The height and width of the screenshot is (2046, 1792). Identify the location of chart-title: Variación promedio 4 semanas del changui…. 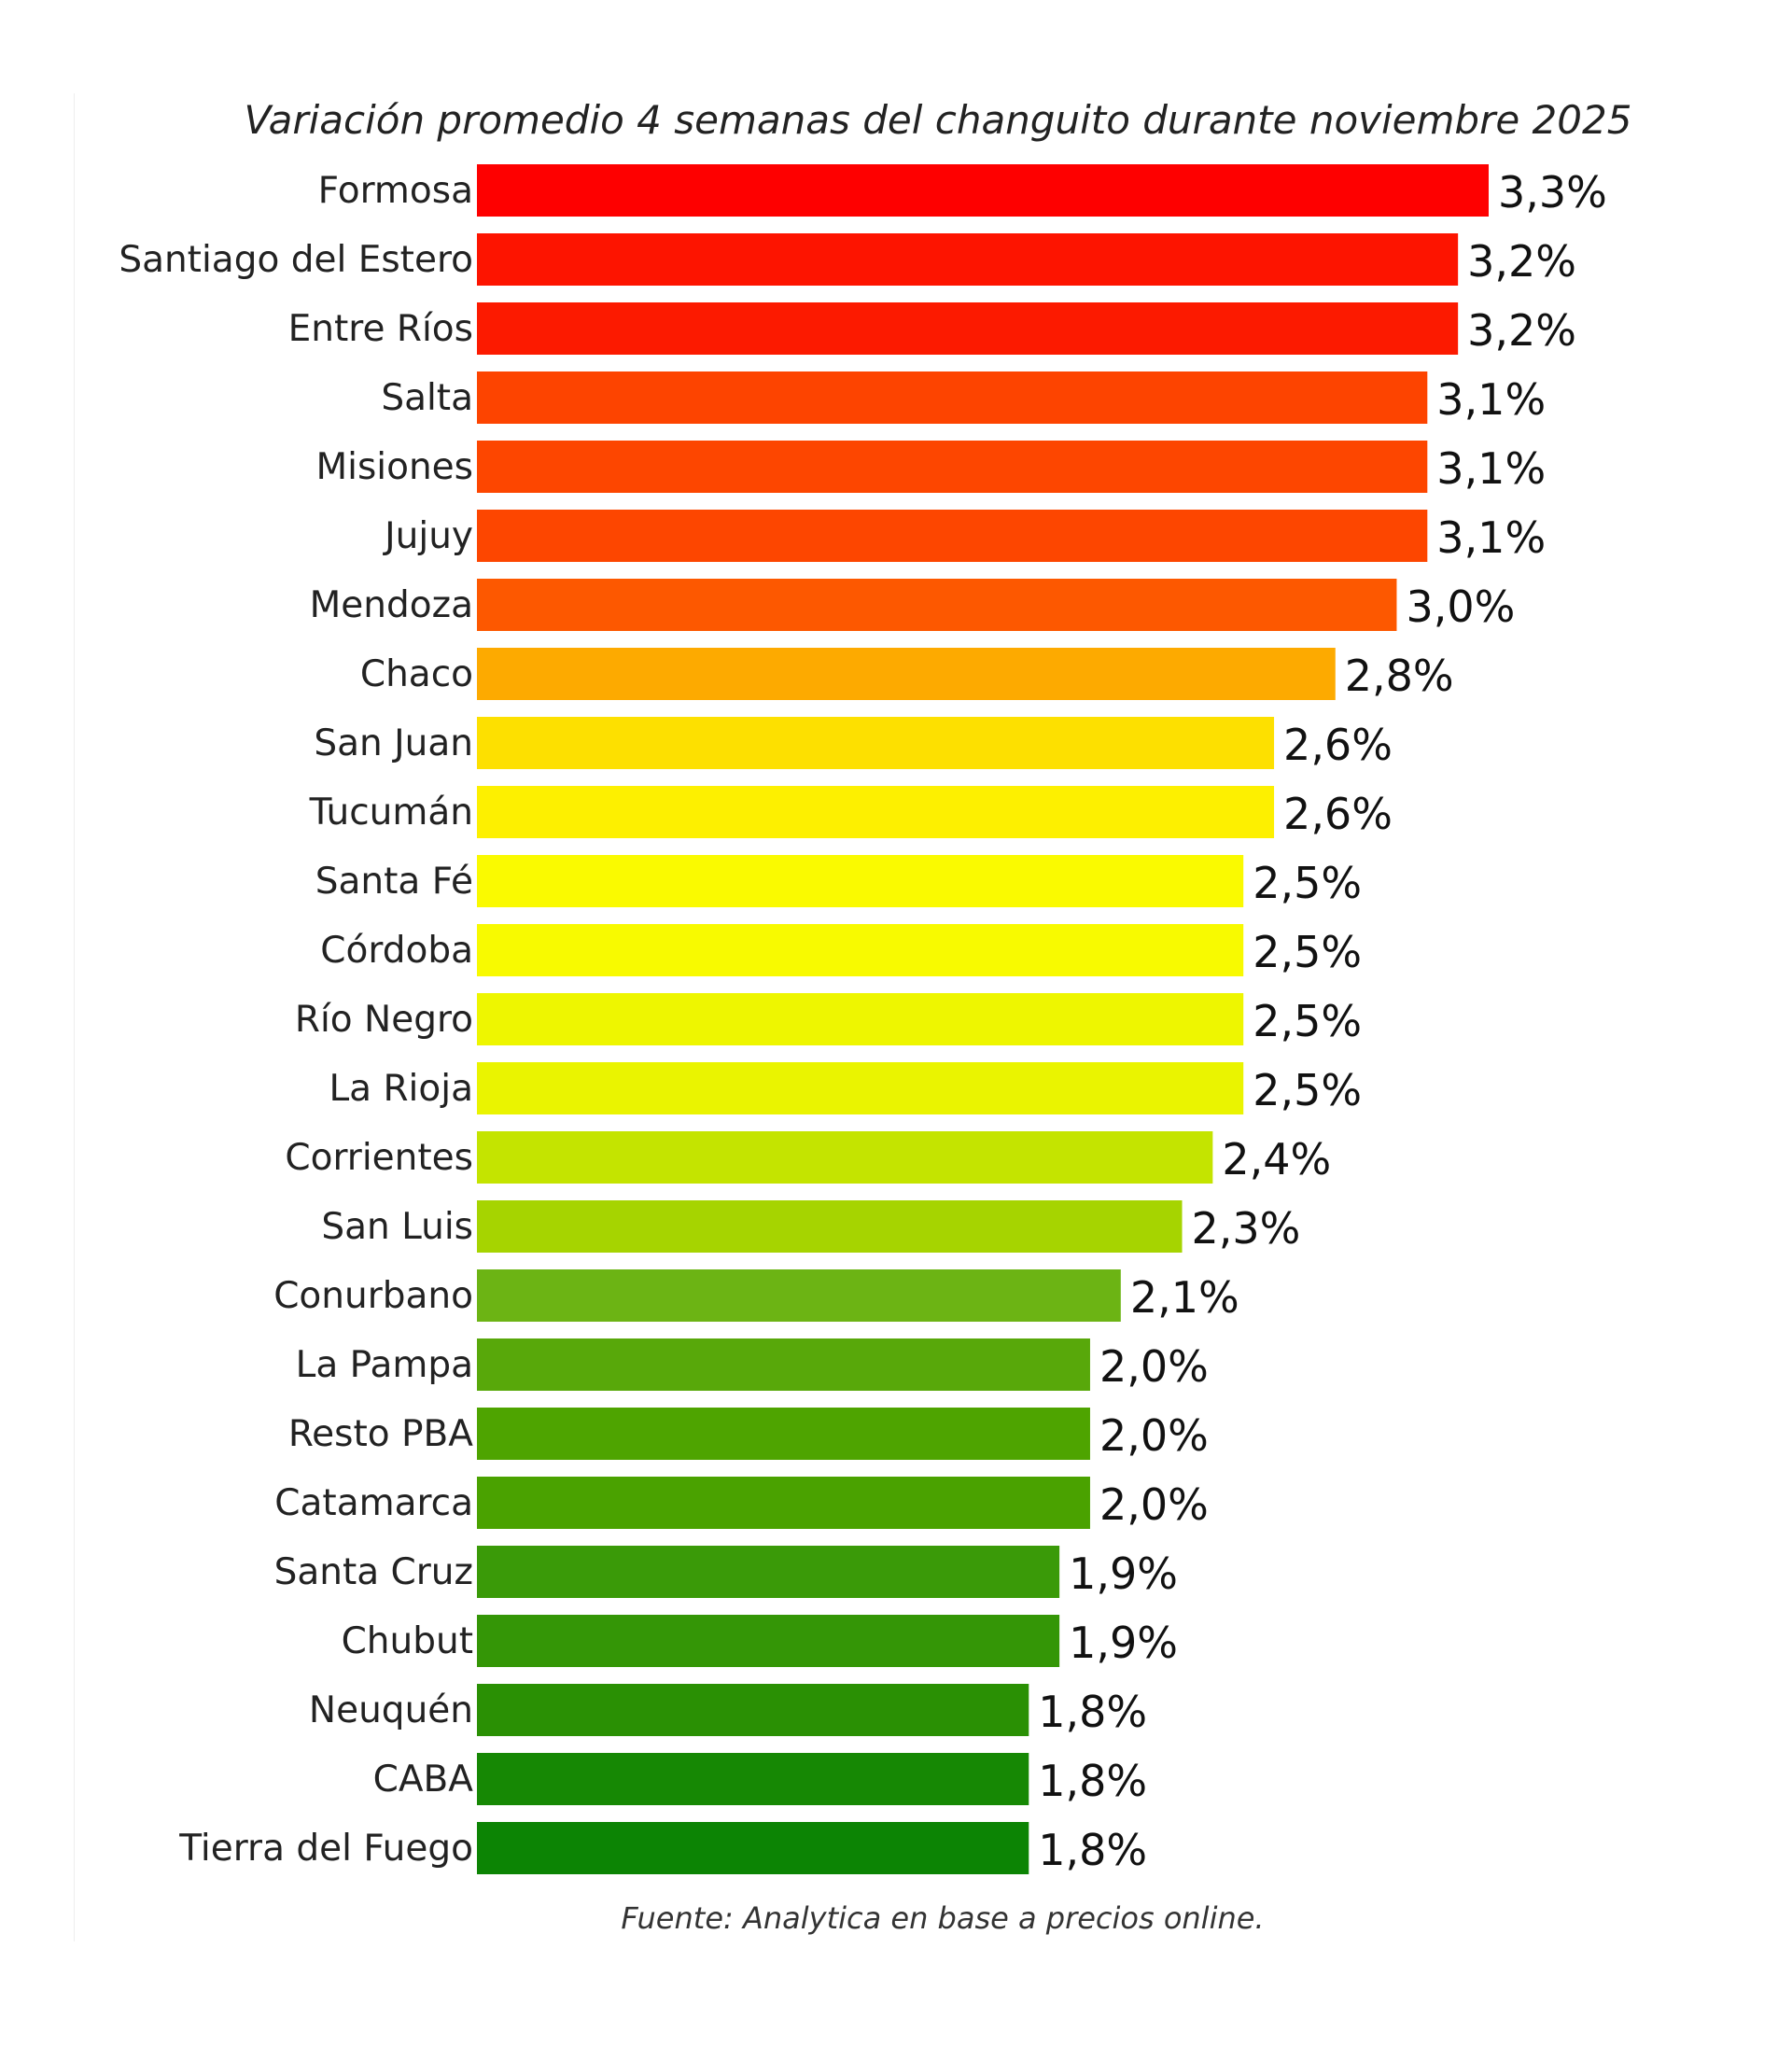
(938, 120).